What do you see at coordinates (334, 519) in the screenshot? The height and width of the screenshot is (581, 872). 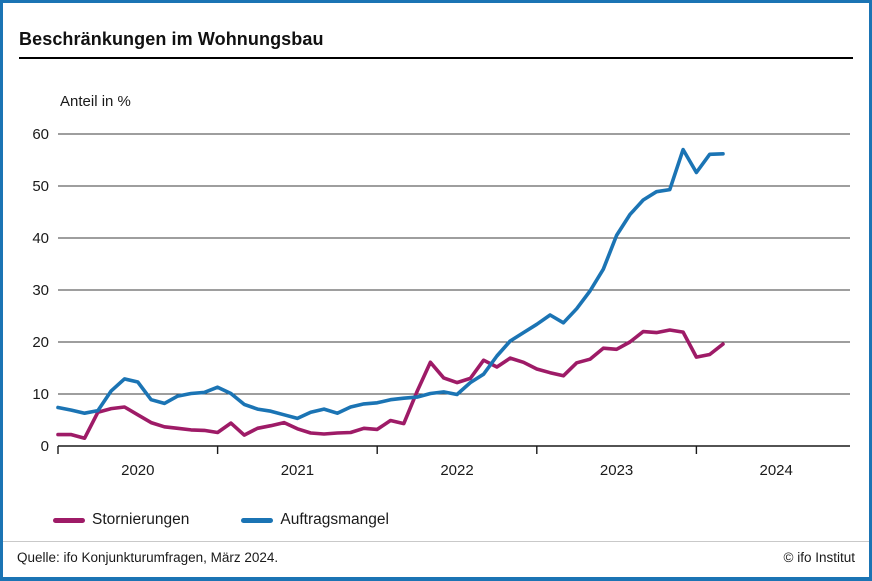 I see `legend-label-auftragsmangel: Auftragsmangel` at bounding box center [334, 519].